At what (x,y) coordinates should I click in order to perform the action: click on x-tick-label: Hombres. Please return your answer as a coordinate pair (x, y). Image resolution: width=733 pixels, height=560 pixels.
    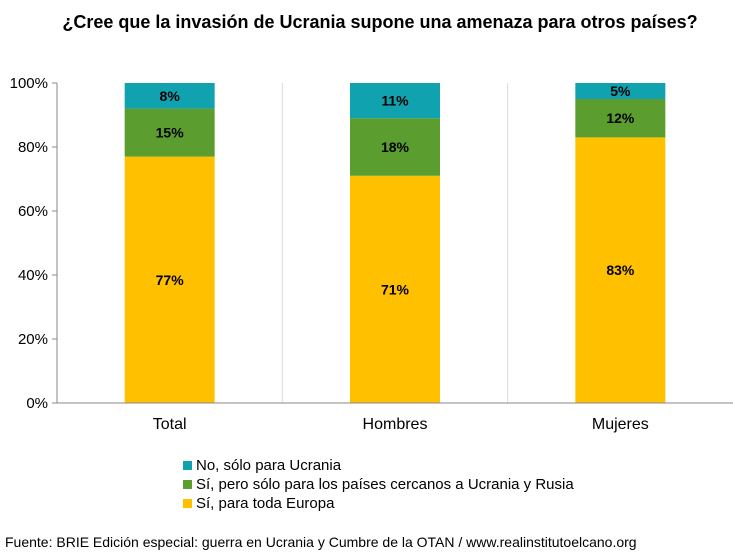
    Looking at the image, I should click on (395, 424).